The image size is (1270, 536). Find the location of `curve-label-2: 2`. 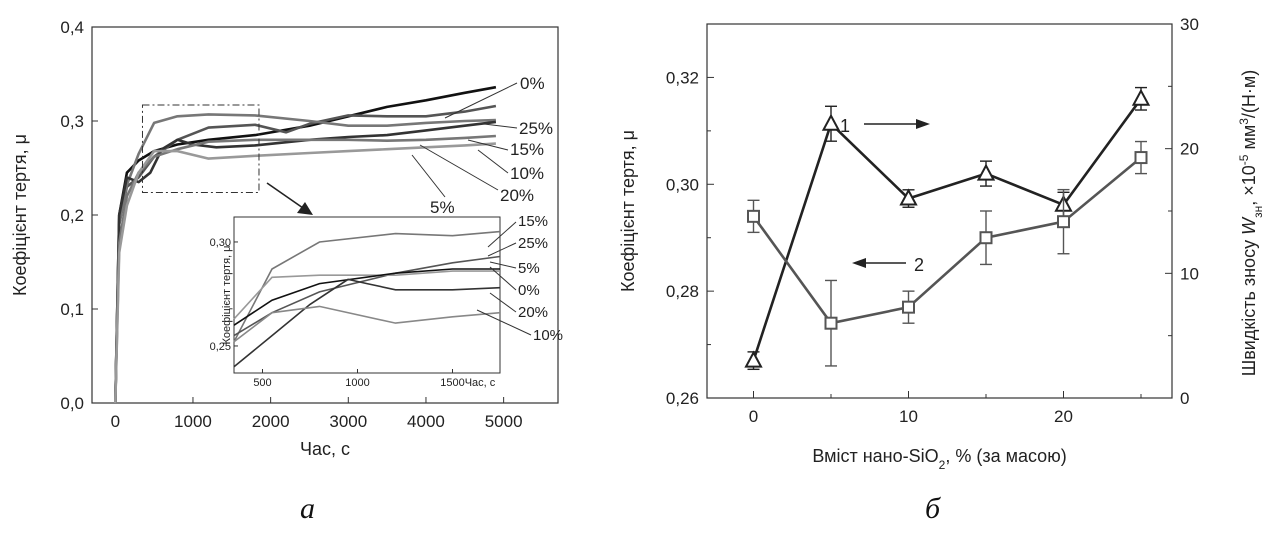

curve-label-2: 2 is located at coordinates (919, 265).